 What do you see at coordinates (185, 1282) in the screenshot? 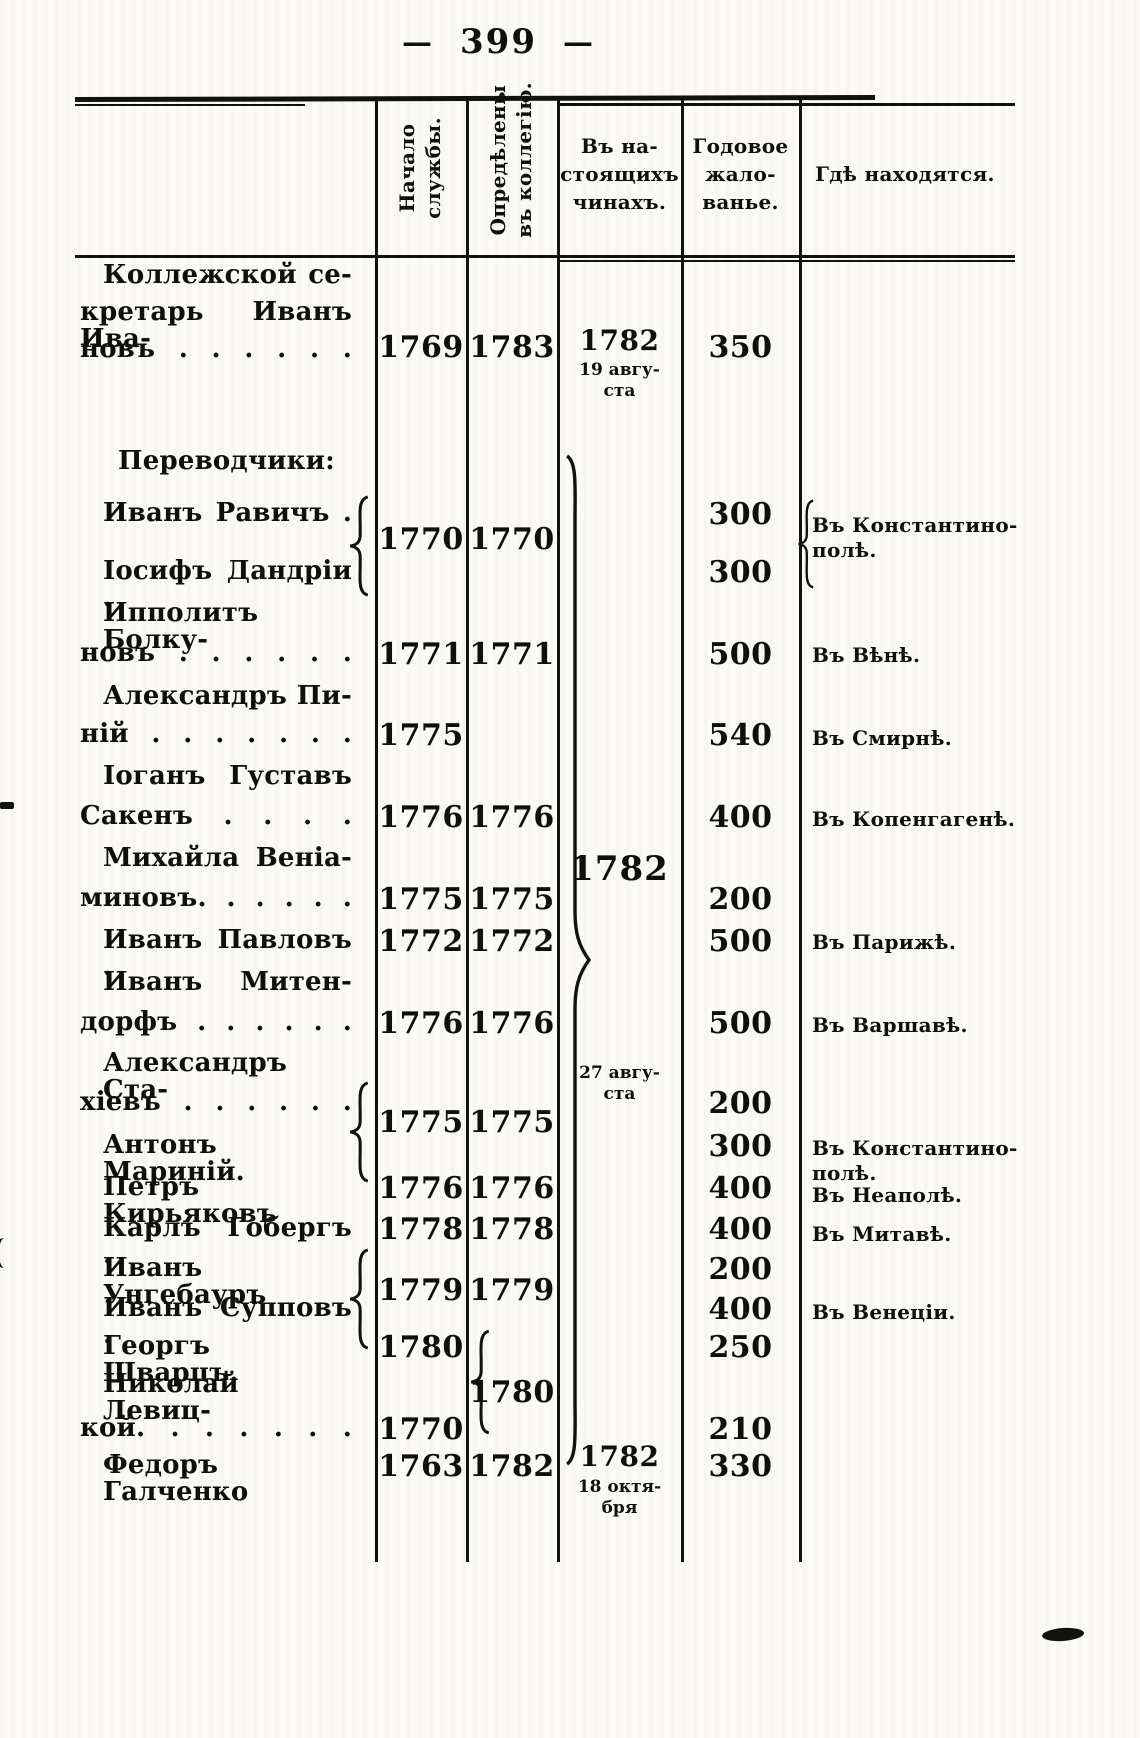
I see `name-line: Иванъ Унгебауръ` at bounding box center [185, 1282].